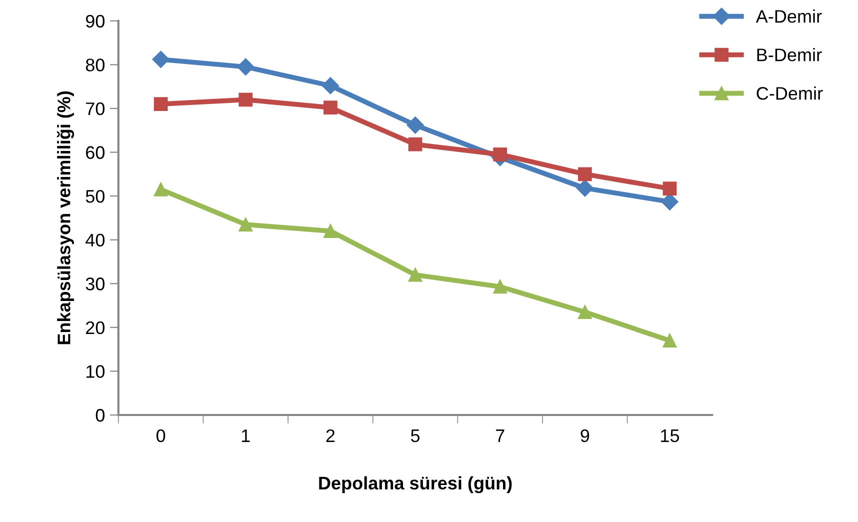  I want to click on y-tick-label: 20, so click(95, 327).